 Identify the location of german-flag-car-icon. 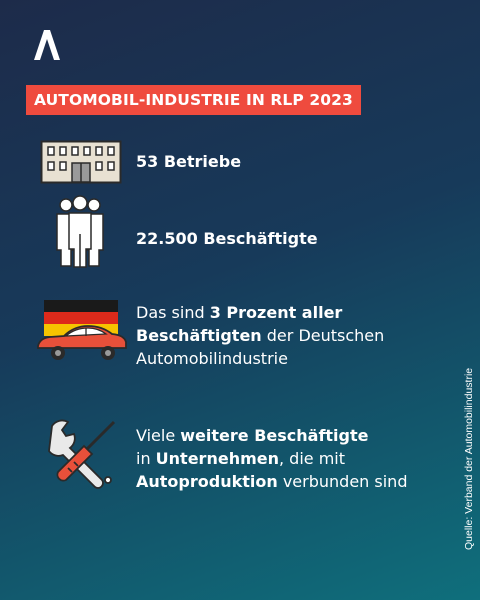
(82, 330).